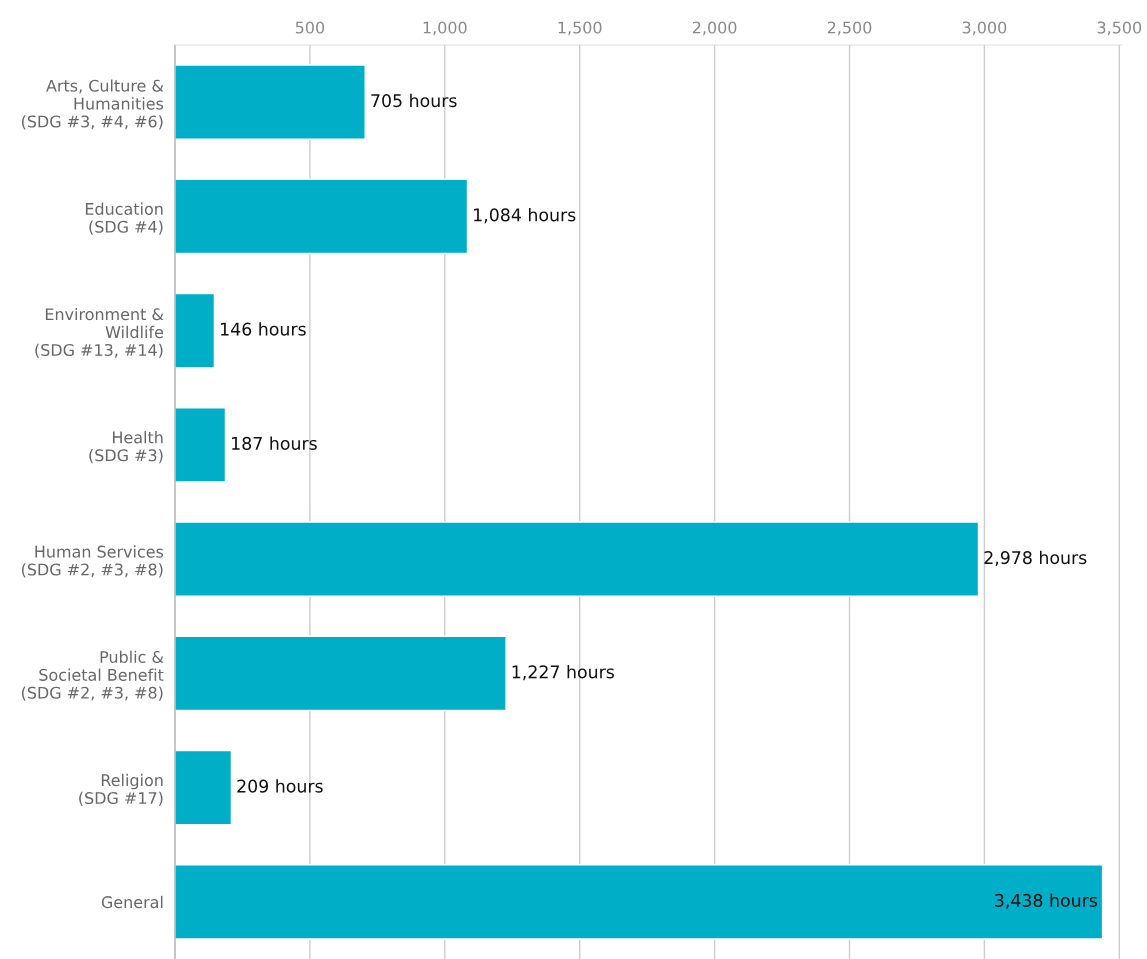  I want to click on x-tick-label: 1,500, so click(580, 28).